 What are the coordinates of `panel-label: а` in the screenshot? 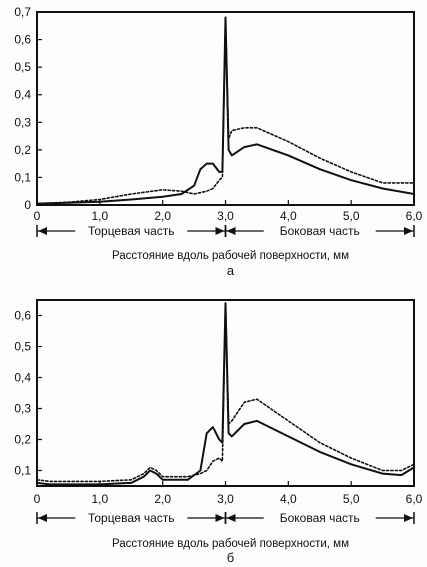 It's located at (231, 270).